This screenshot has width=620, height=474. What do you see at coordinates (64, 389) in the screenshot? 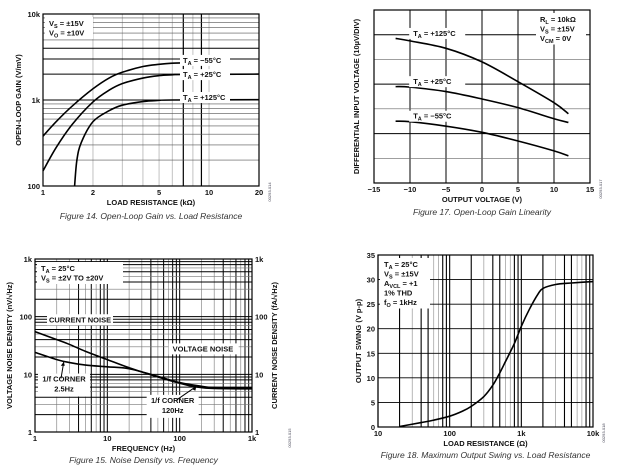
I see `annotation-corner-freq: 2.5Hz` at bounding box center [64, 389].